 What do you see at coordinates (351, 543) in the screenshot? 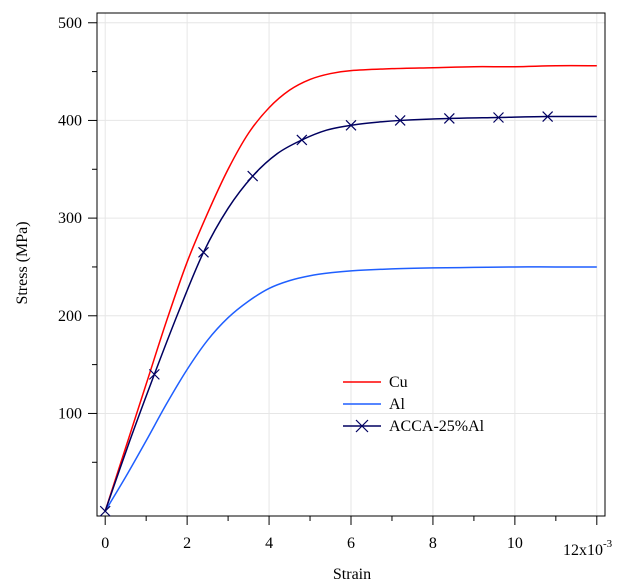
I see `x-tick-label: 6` at bounding box center [351, 543].